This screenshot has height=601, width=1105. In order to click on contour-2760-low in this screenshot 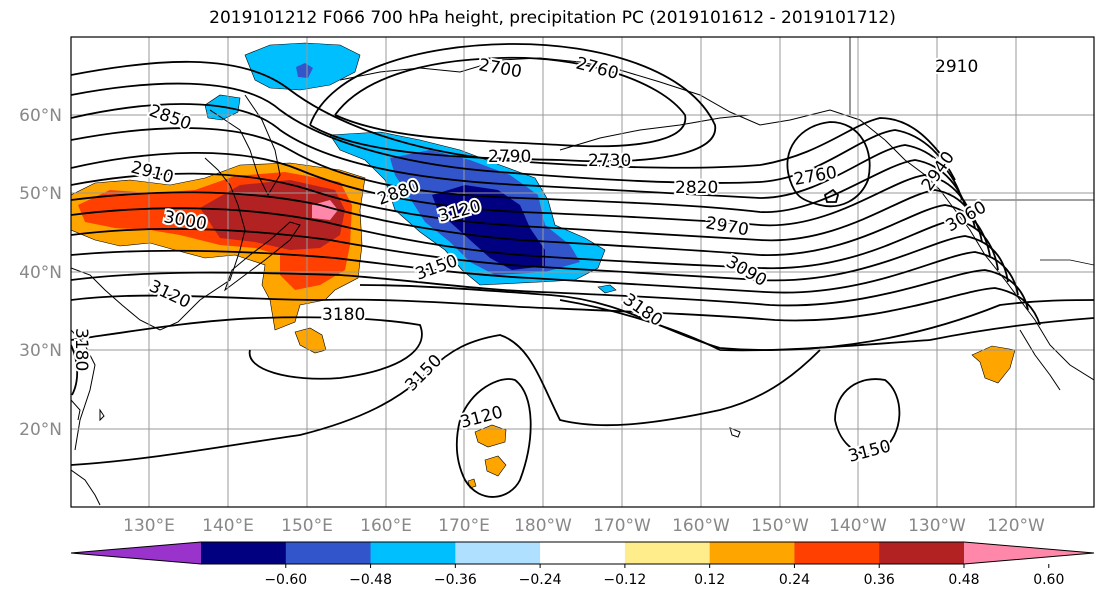, I will do `click(831, 195)`.